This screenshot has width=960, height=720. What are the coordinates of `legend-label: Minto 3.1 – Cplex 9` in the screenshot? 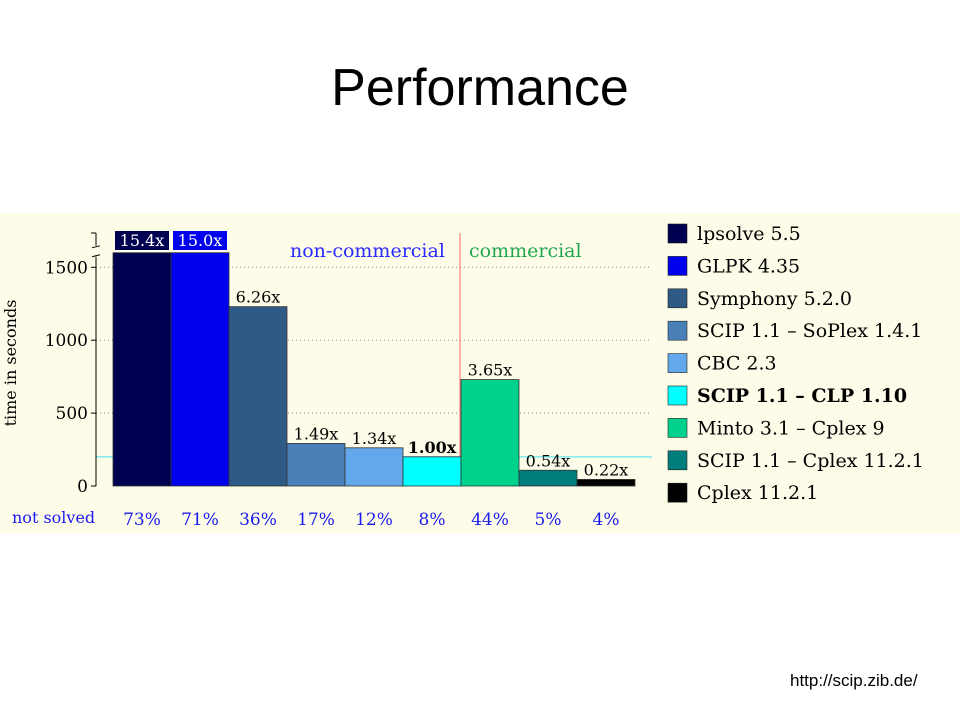 It's located at (791, 428).